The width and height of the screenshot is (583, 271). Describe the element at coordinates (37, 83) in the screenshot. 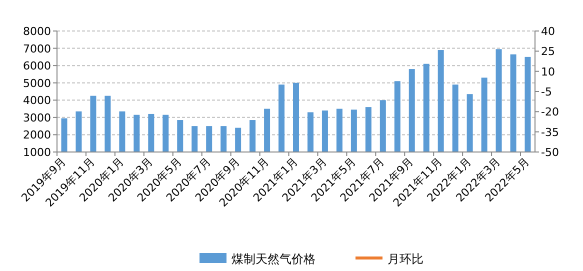

I see `y-tick-label: 5000` at that location.